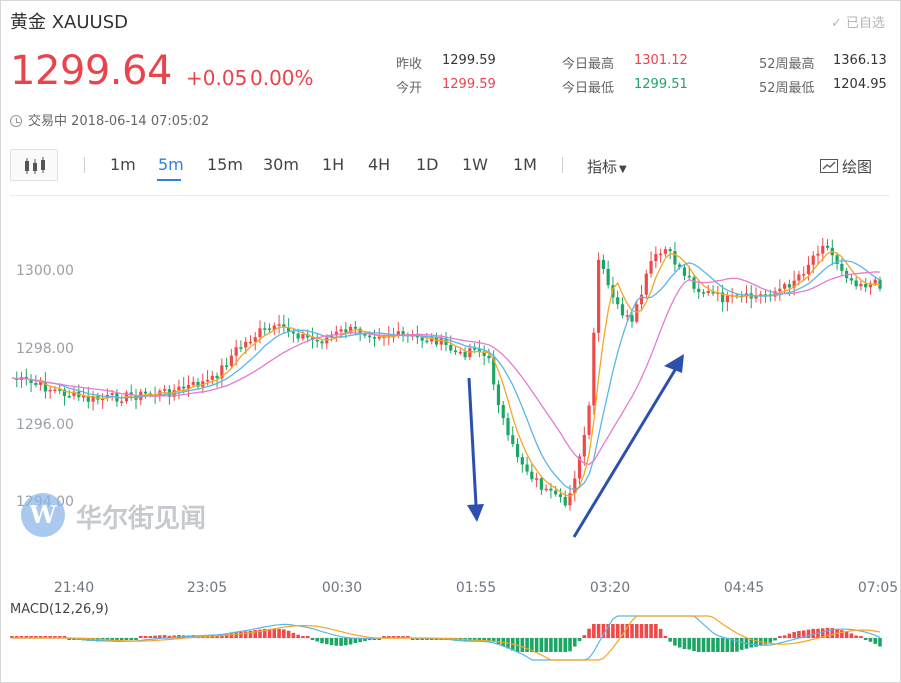 The height and width of the screenshot is (683, 901). I want to click on trading-status: 交易中 2018-06-14 07:05:02, so click(109, 119).